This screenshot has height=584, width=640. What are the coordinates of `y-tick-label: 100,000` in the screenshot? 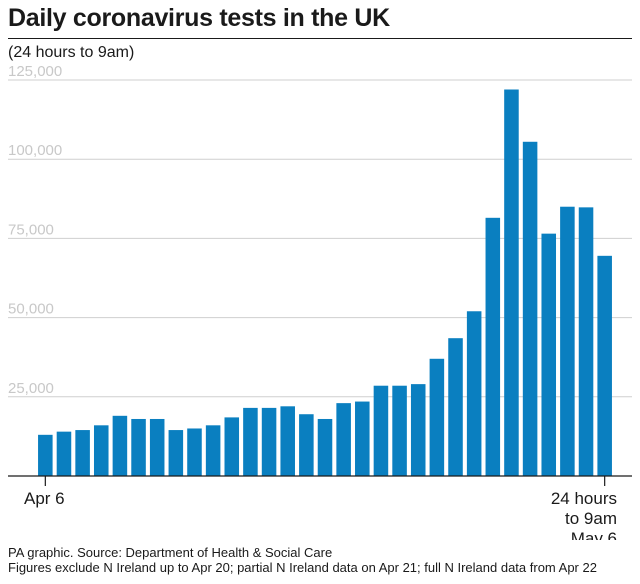 It's located at (35, 150).